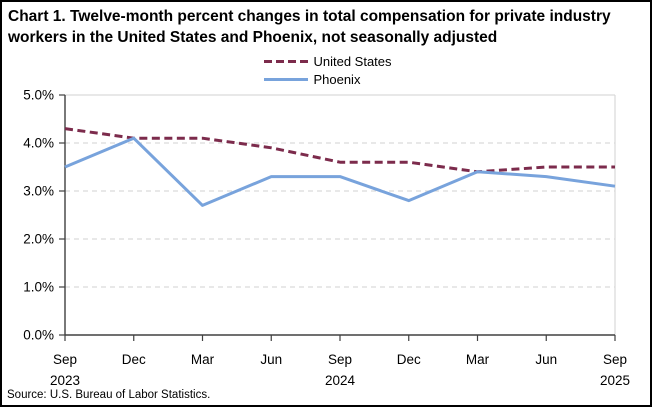 The height and width of the screenshot is (407, 652). Describe the element at coordinates (109, 395) in the screenshot. I see `source-note: Source: U.S. Bureau of Labor Statistics.` at that location.